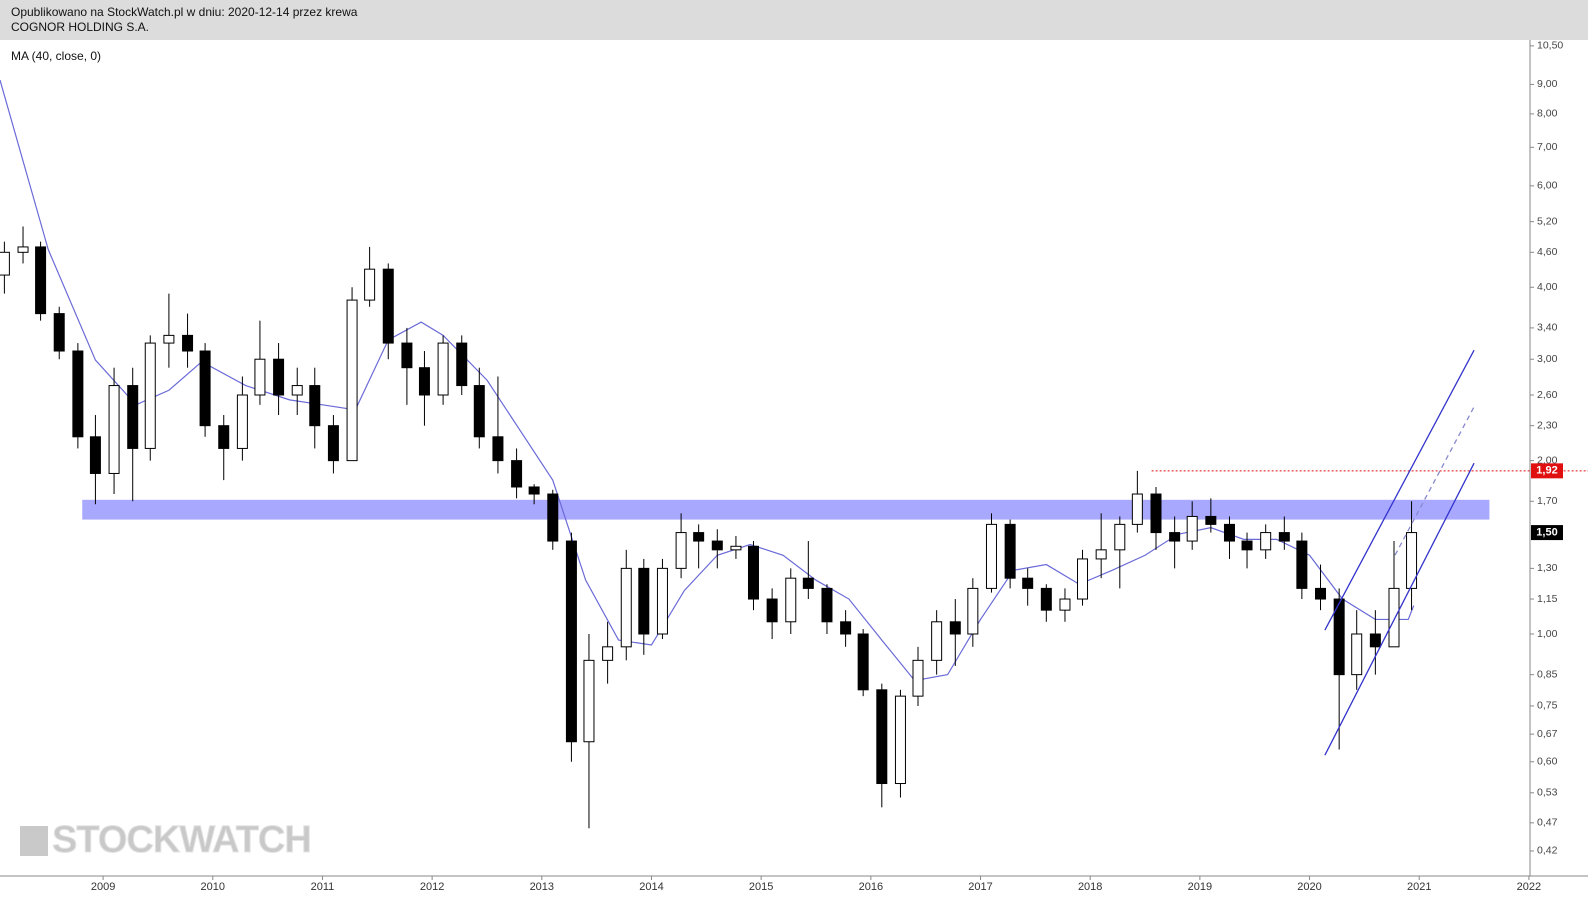 This screenshot has height=906, width=1588. I want to click on y-tick-label: 0,60, so click(1547, 762).